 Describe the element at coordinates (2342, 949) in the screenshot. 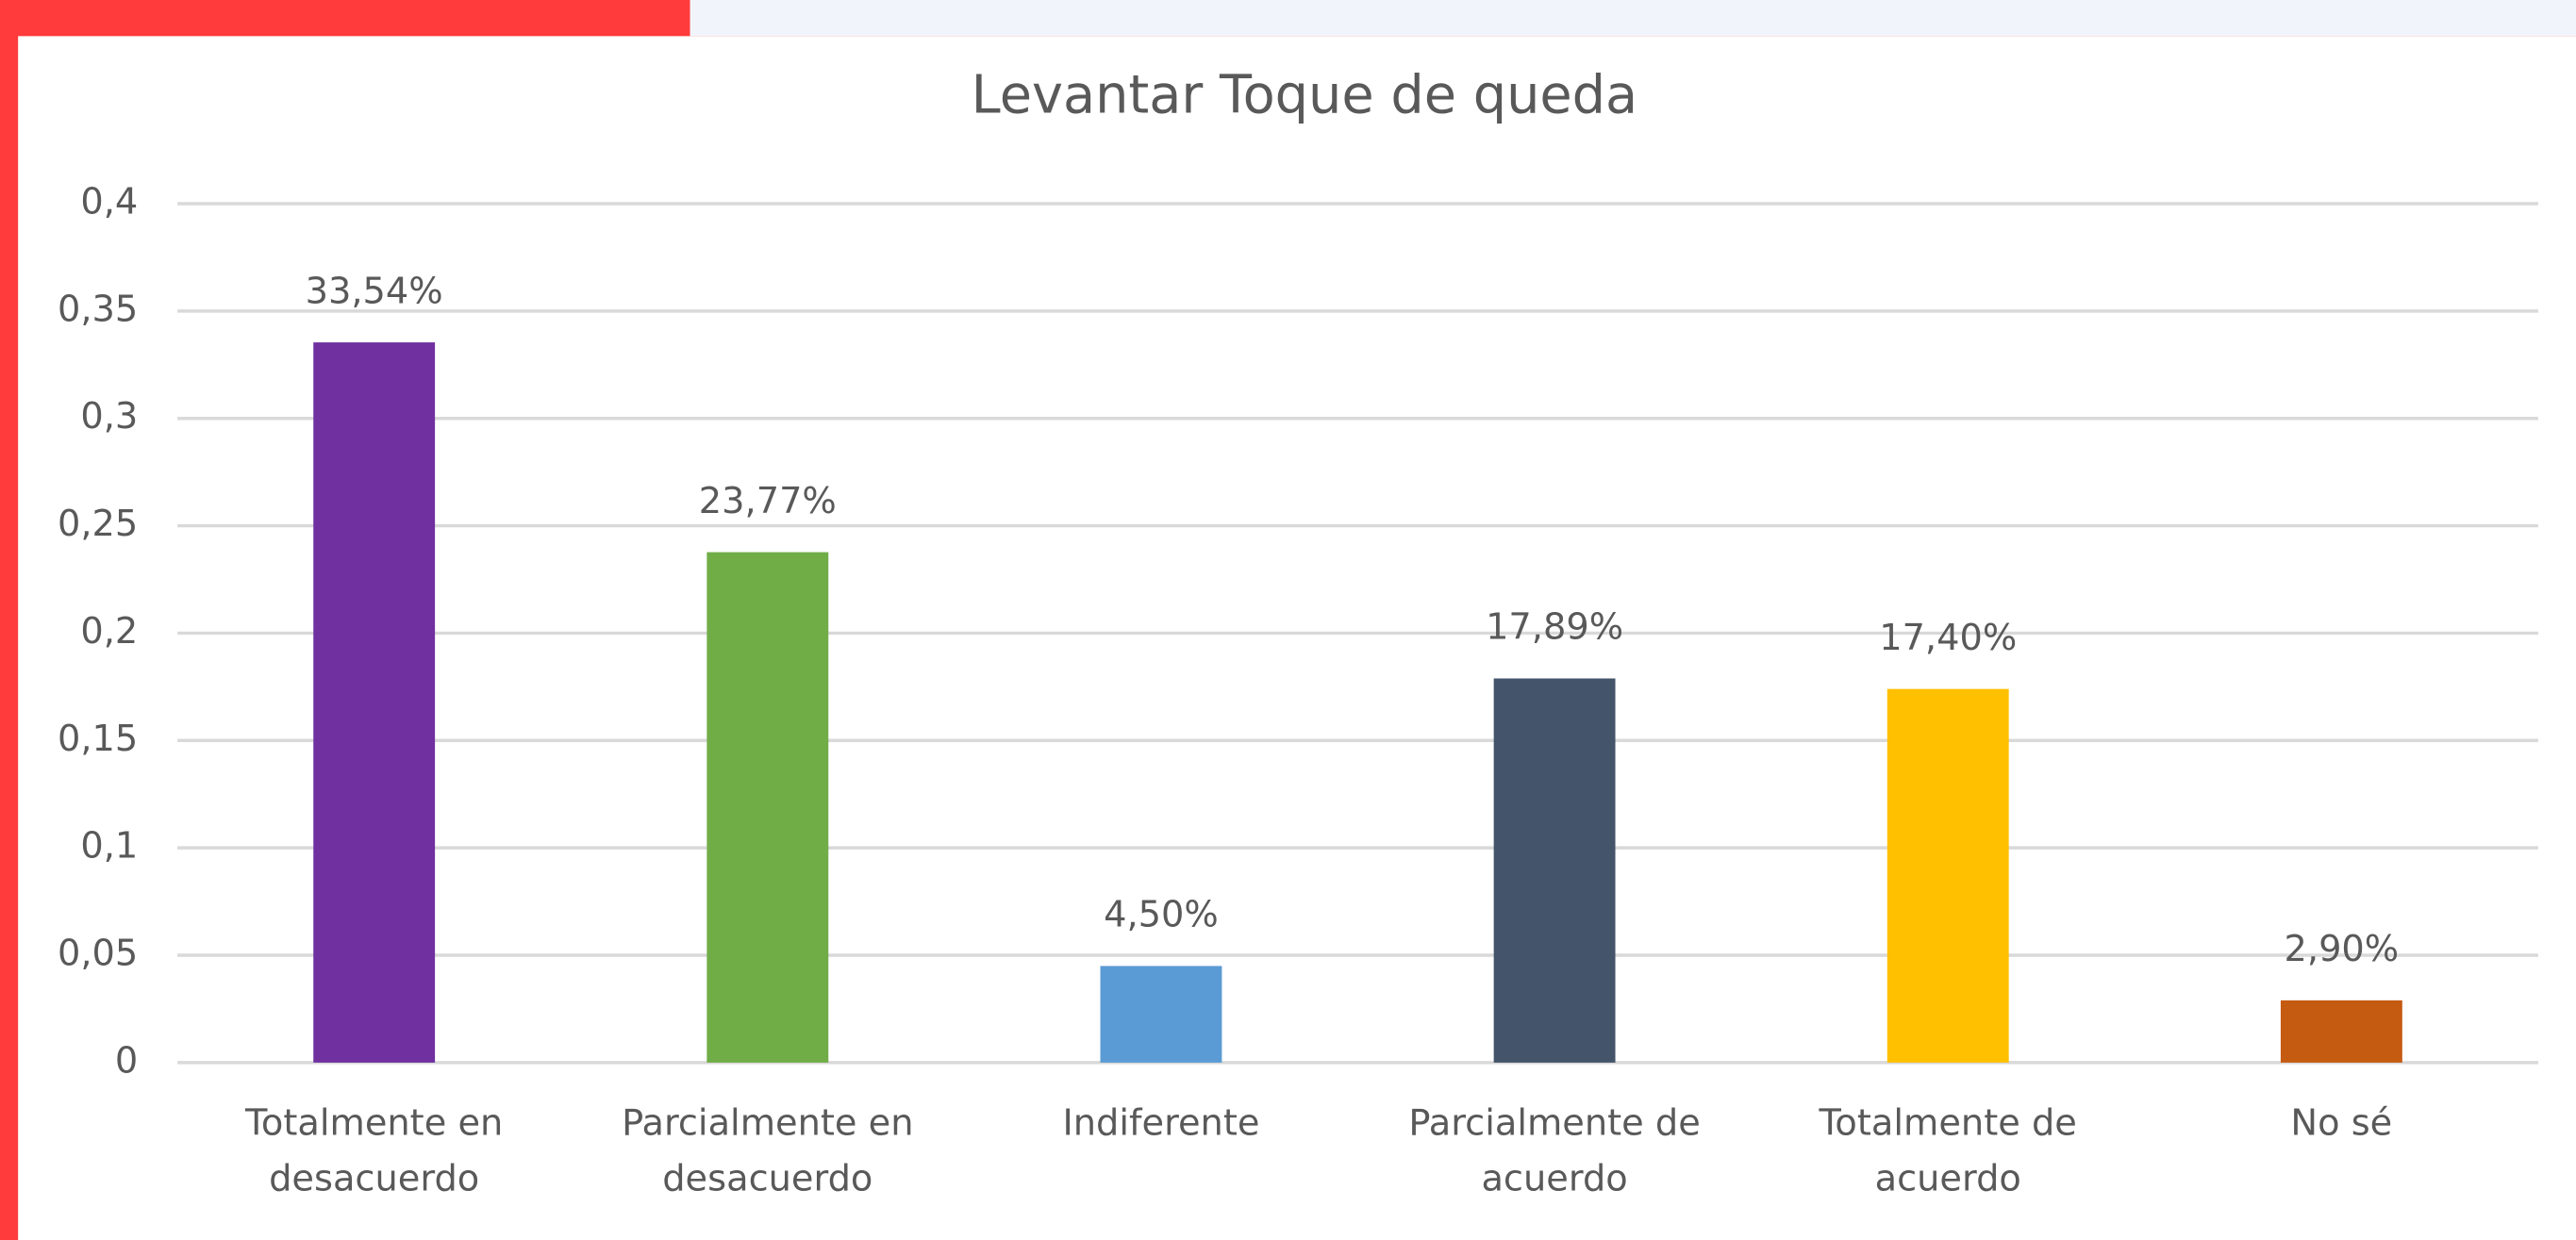

I see `data-label: 2,90%` at that location.